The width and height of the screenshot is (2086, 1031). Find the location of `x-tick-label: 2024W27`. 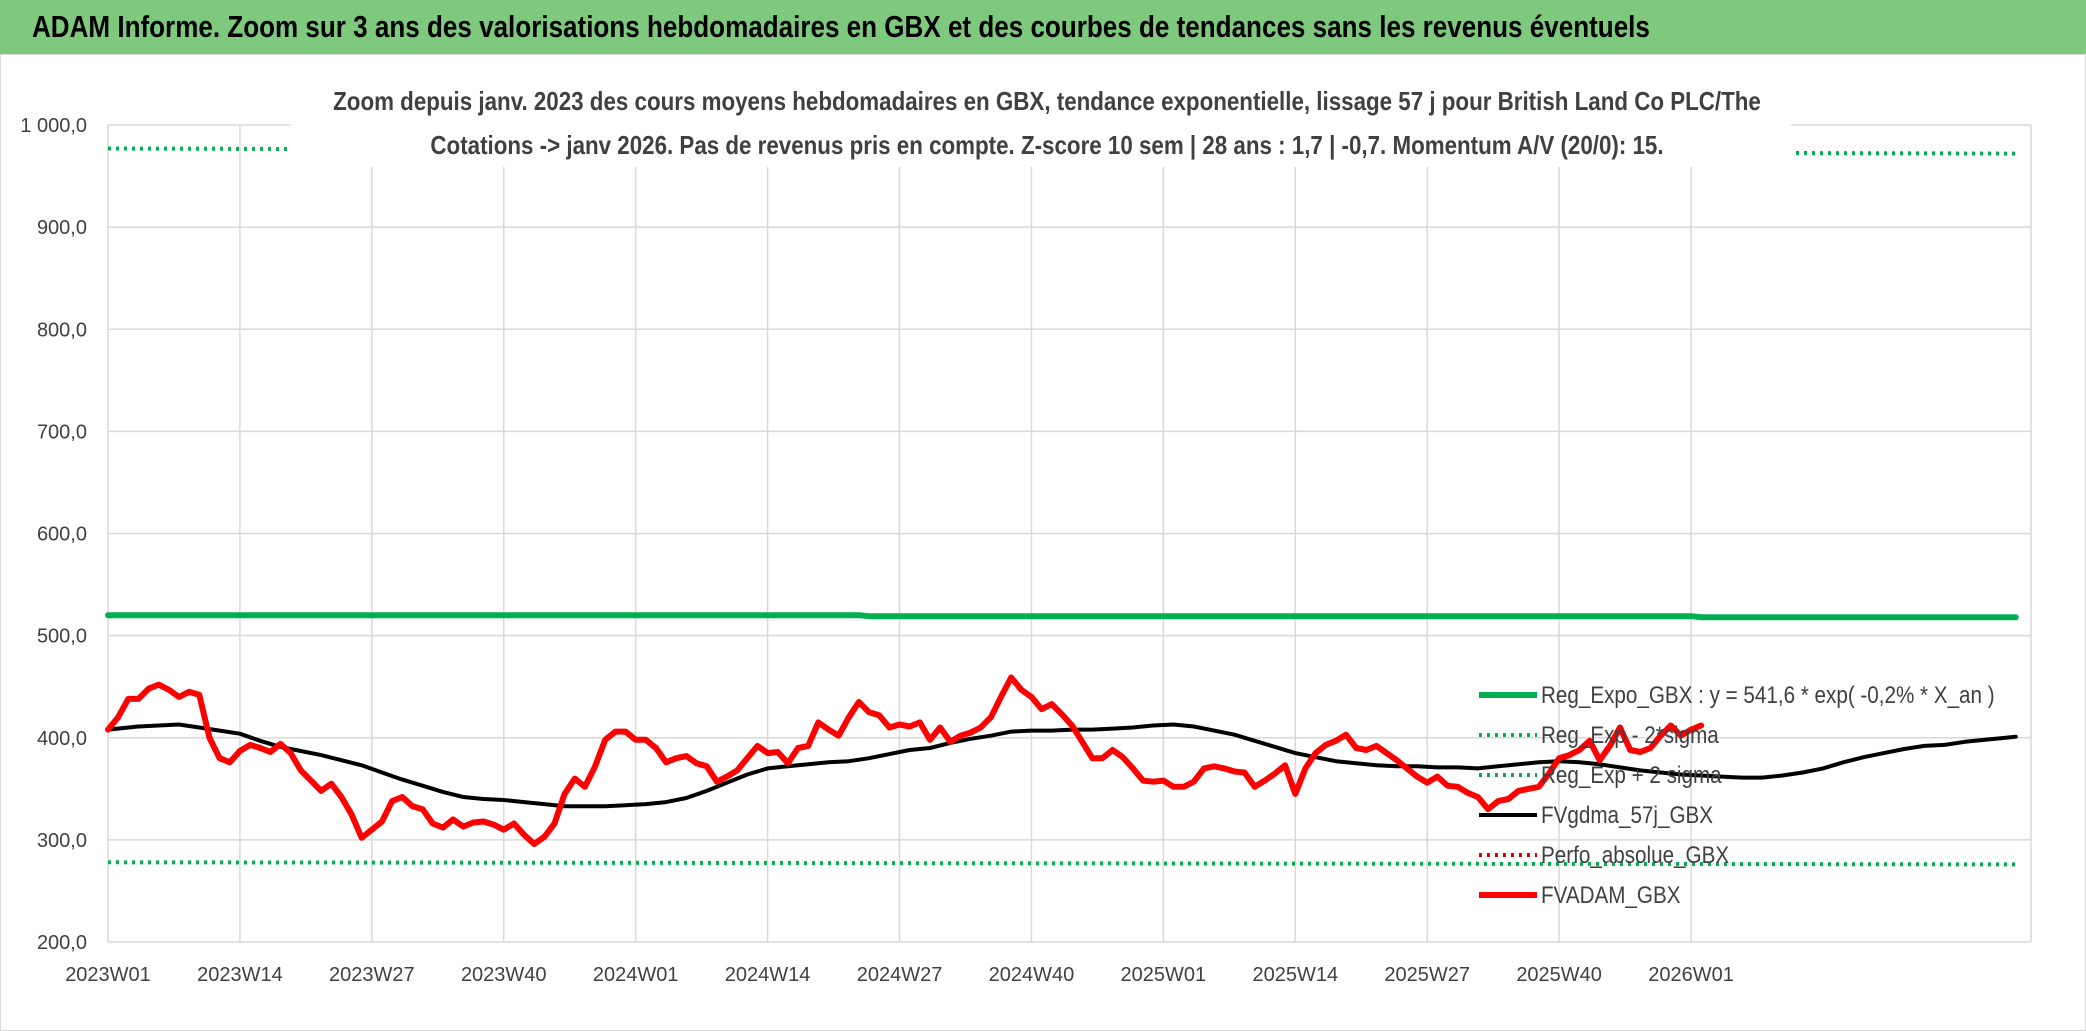

x-tick-label: 2024W27 is located at coordinates (900, 975).